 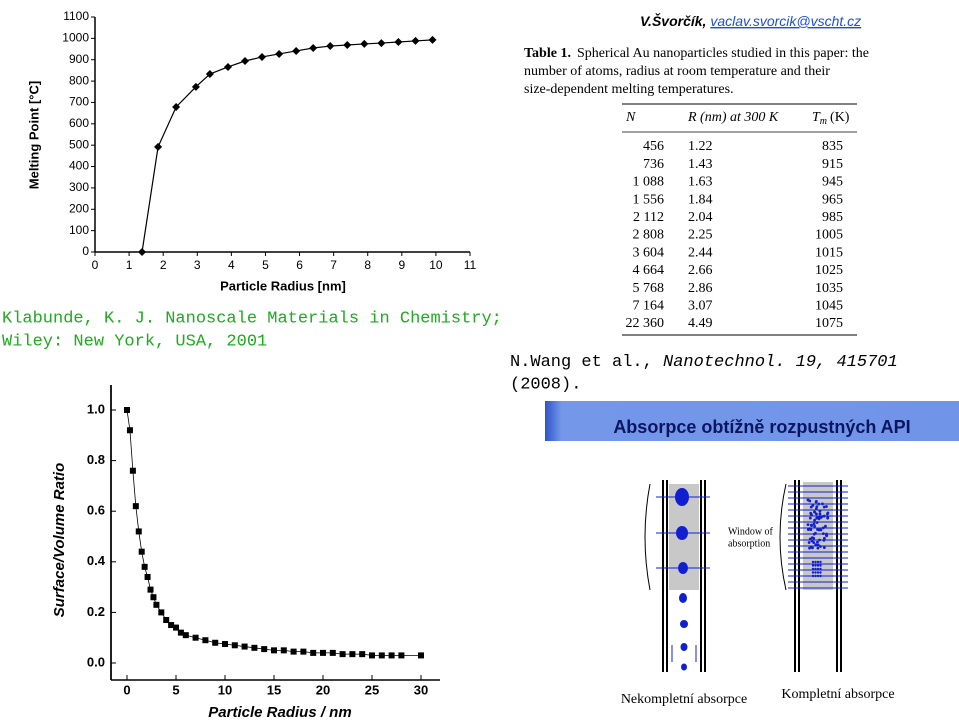 What do you see at coordinates (79, 230) in the screenshot?
I see `y-tick-label: 100` at bounding box center [79, 230].